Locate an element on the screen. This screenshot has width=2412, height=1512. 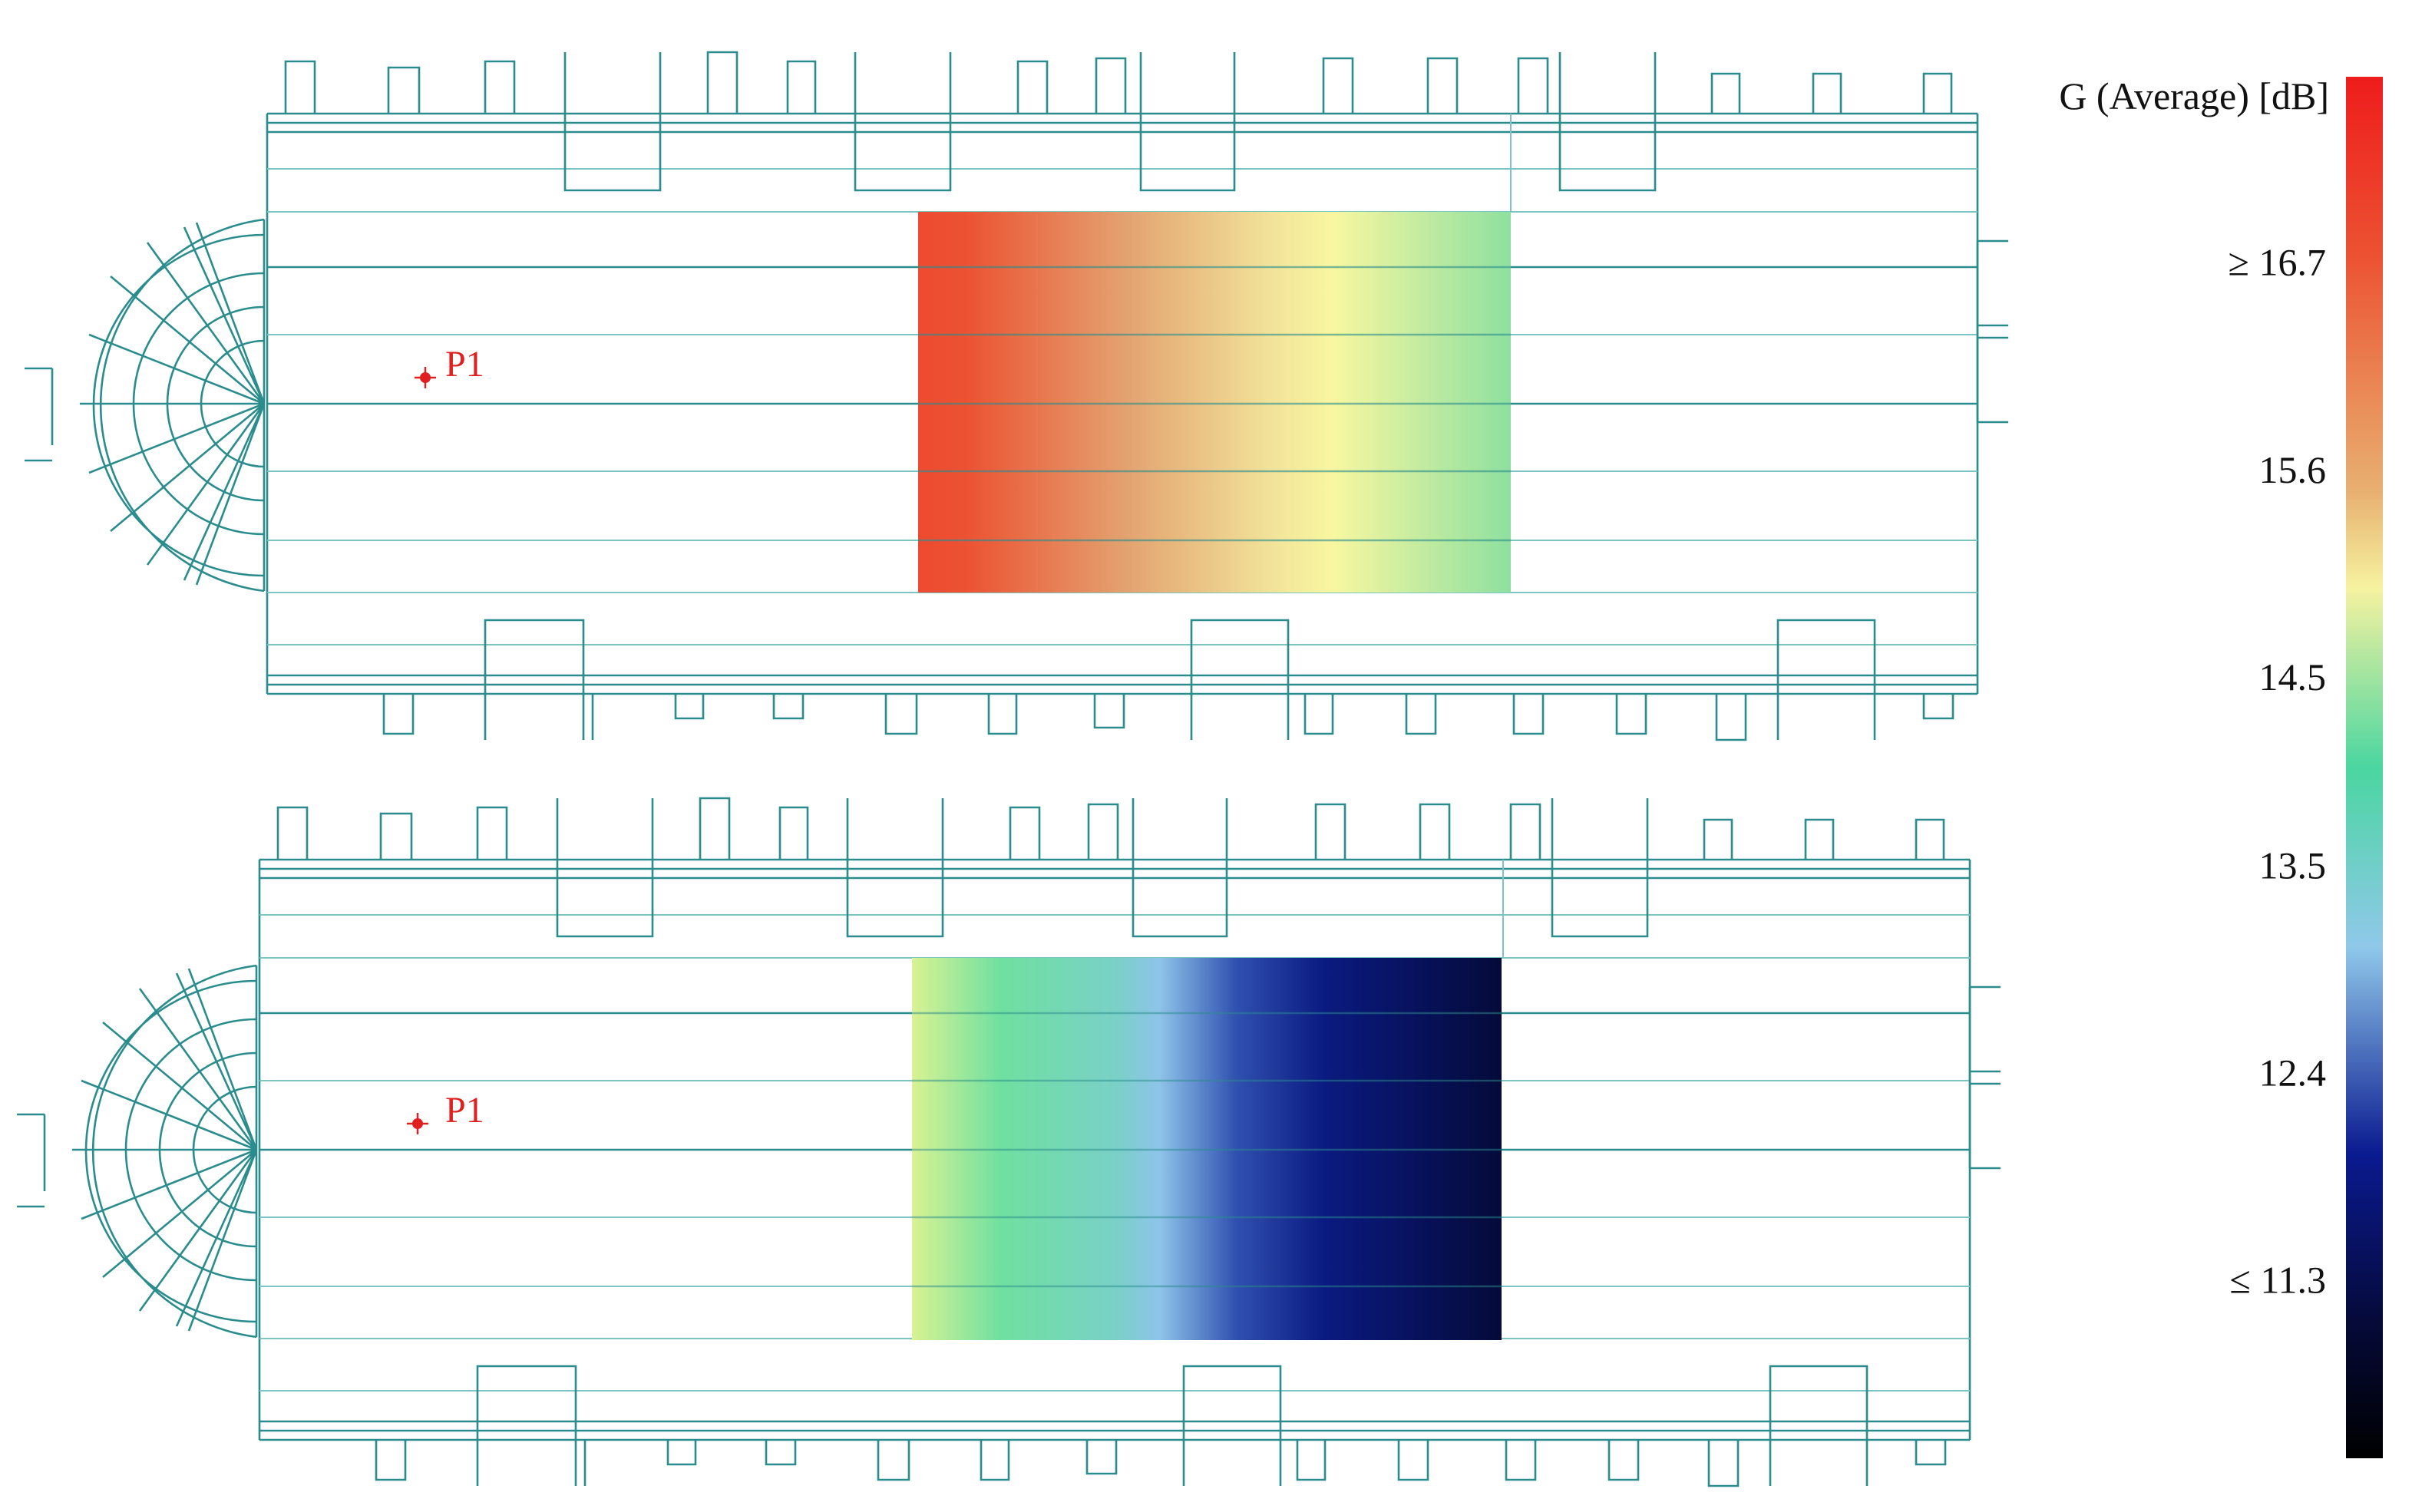
colorbar-title: G (Average) [dB] is located at coordinates (2194, 96).